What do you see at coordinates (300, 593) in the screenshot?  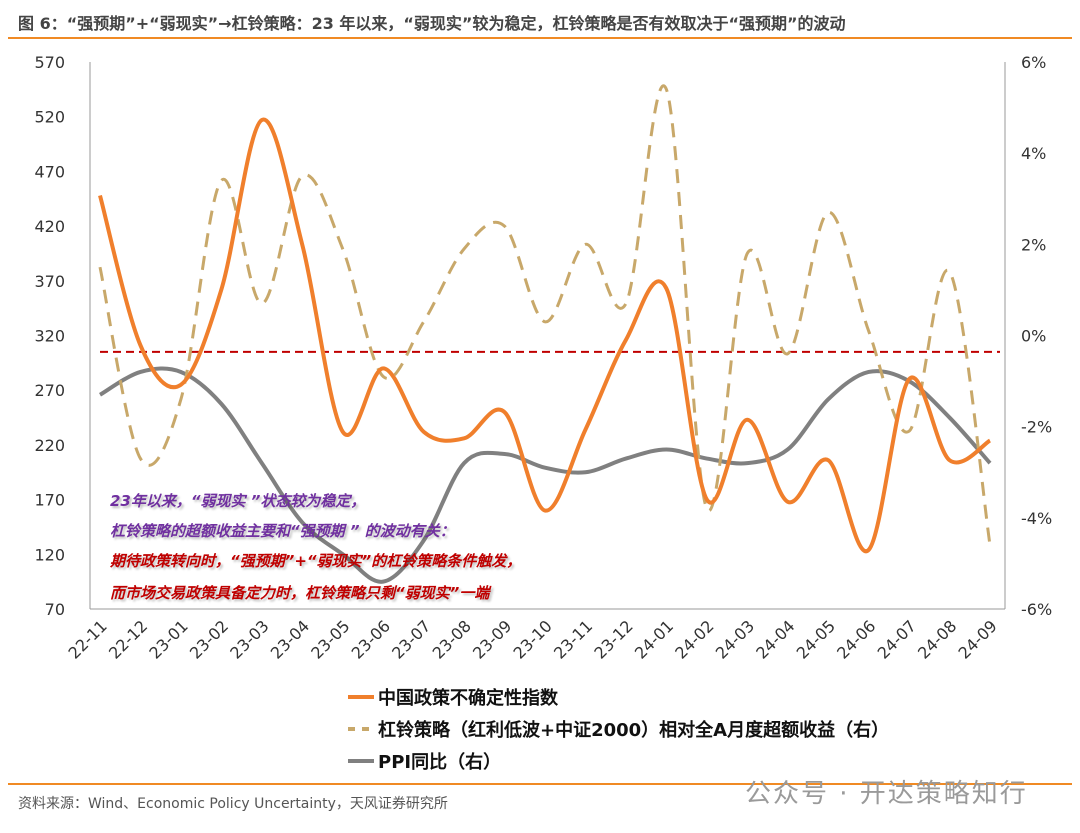 I see `annotation-line-4: 而市场交易政策具备定力时，杠铃策略只剩“弱现实”一端` at bounding box center [300, 593].